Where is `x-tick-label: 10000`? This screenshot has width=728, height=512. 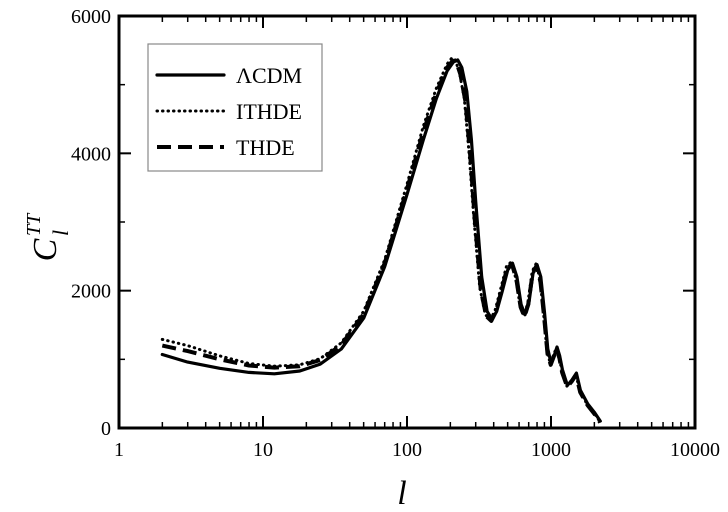 x-tick-label: 10000 is located at coordinates (695, 450).